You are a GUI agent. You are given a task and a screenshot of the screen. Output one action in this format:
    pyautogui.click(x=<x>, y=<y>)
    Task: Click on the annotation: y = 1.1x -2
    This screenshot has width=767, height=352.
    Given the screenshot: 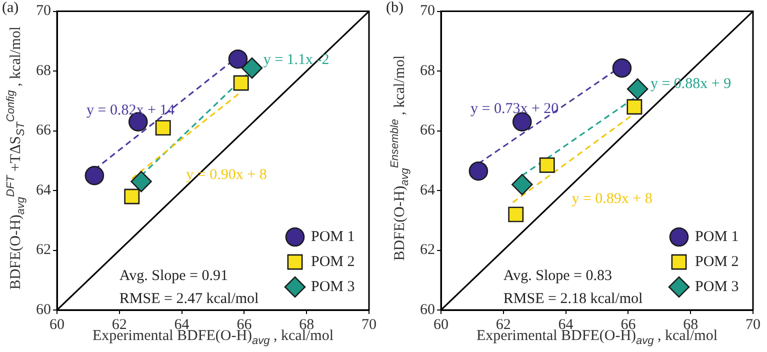 What is the action you would take?
    pyautogui.click(x=296, y=60)
    